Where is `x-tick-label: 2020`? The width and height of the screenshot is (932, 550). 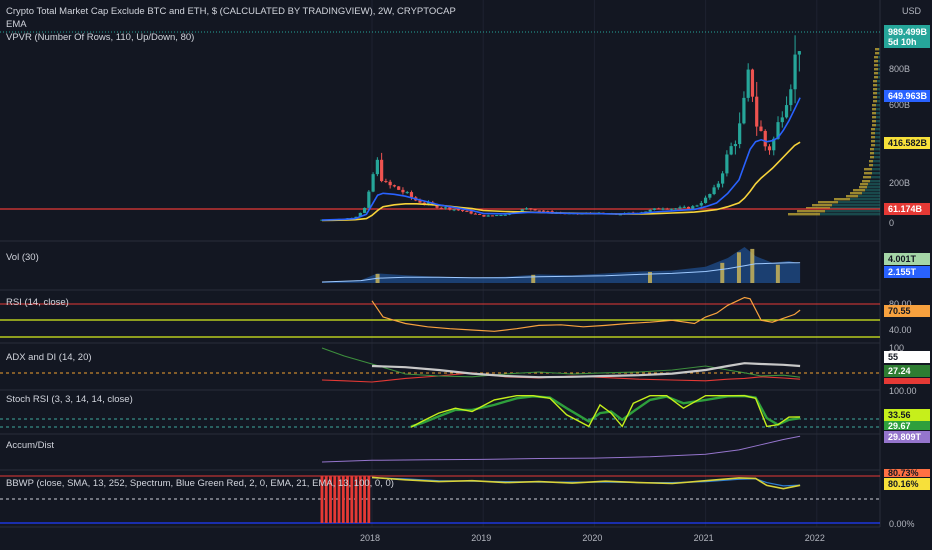
x-tick-label: 2020 is located at coordinates (592, 538).